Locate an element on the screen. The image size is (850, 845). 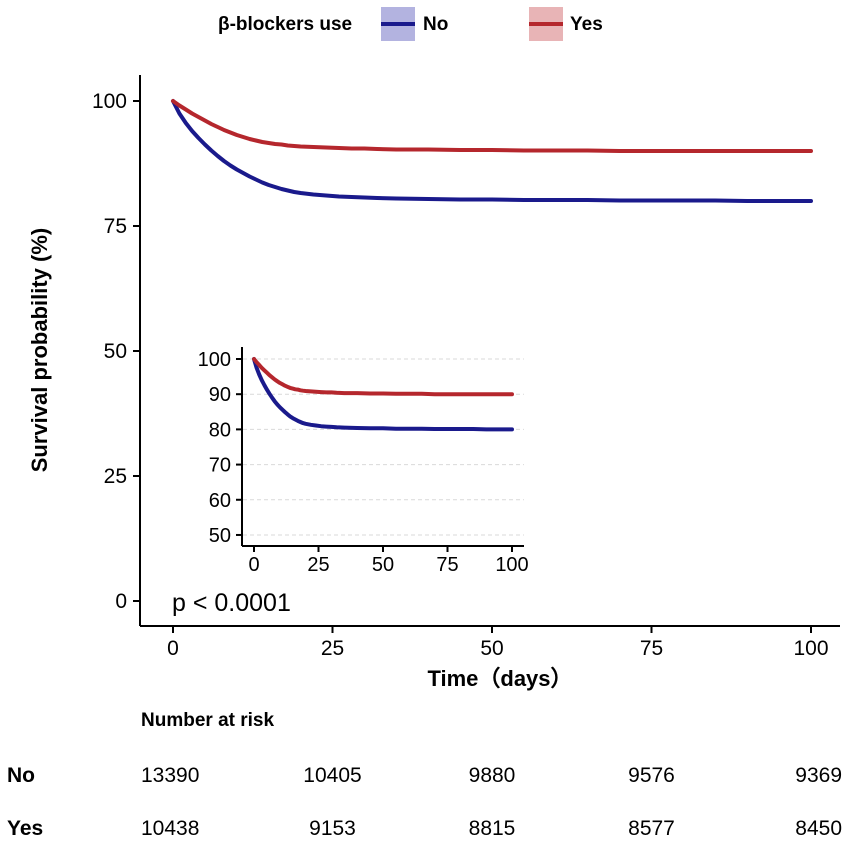
inset-x-tick-label: 50 is located at coordinates (383, 565).